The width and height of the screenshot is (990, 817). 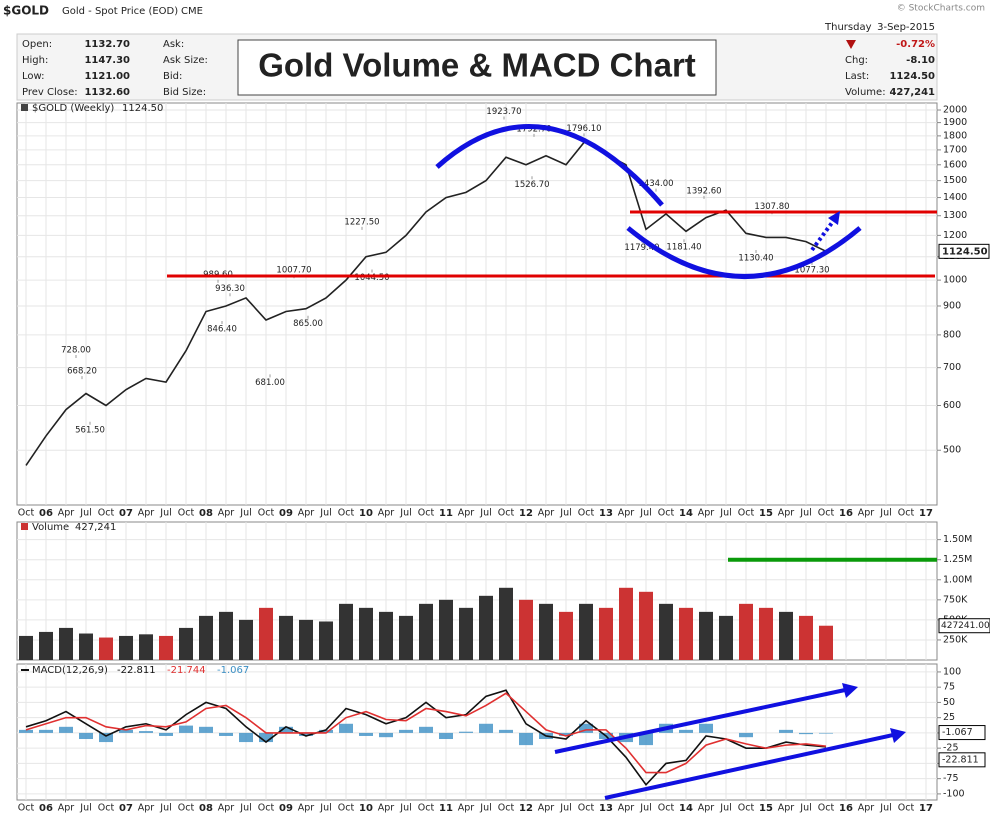 What do you see at coordinates (955, 235) in the screenshot?
I see `y-tick-label: 1200` at bounding box center [955, 235].